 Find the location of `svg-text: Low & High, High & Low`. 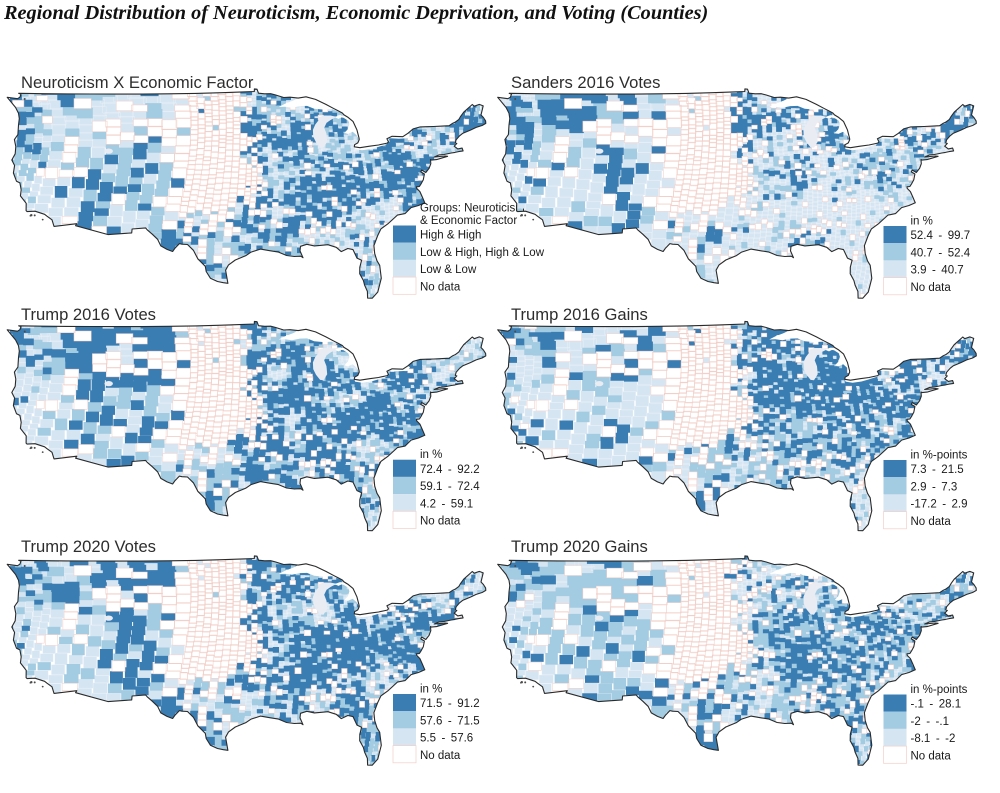

svg-text: Low & High, High & Low is located at coordinates (482, 253).